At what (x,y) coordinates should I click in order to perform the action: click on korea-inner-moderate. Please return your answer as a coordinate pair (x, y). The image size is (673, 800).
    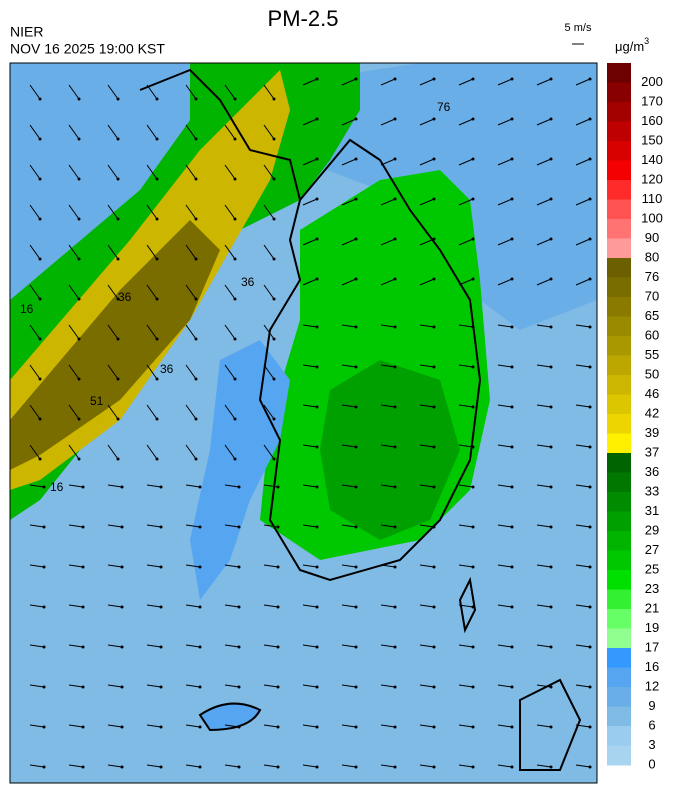
    Looking at the image, I should click on (390, 450).